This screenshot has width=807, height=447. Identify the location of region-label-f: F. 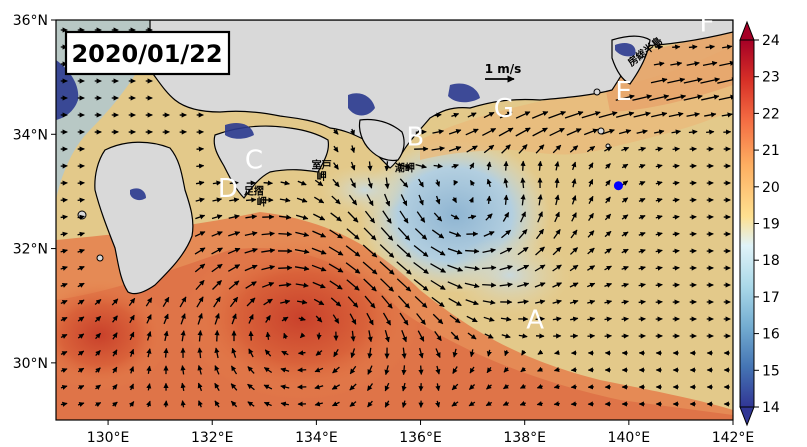
(706, 23).